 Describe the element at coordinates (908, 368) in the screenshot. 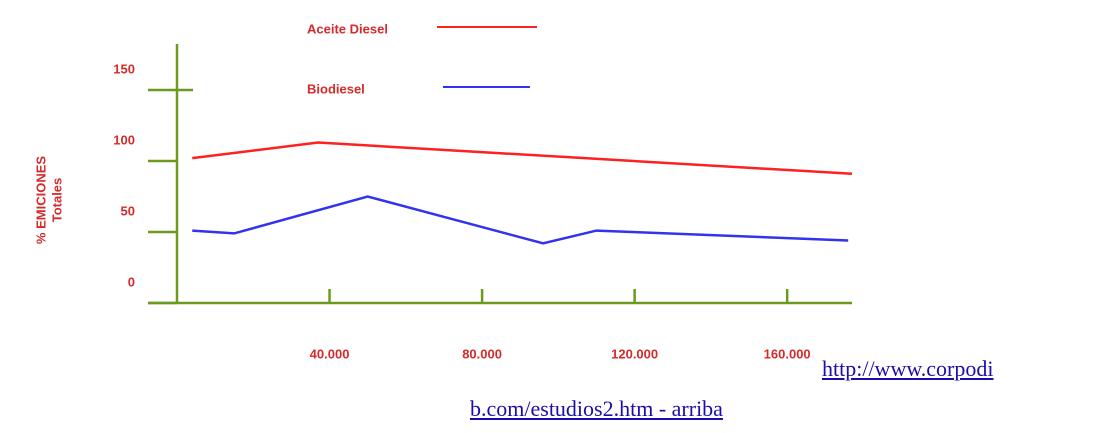

I see `link: http://www.corpodi` at that location.